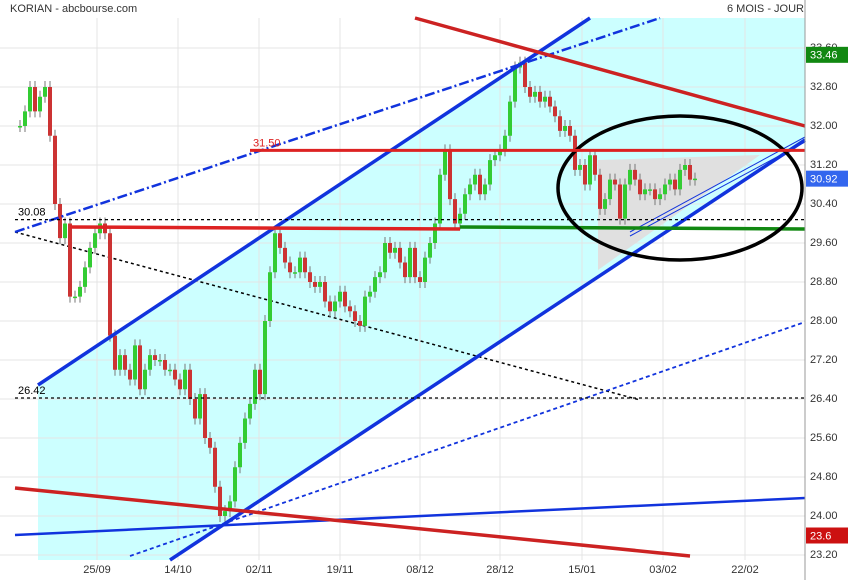 The height and width of the screenshot is (580, 855). Describe the element at coordinates (340, 570) in the screenshot. I see `x-tick-label: 19/11` at that location.